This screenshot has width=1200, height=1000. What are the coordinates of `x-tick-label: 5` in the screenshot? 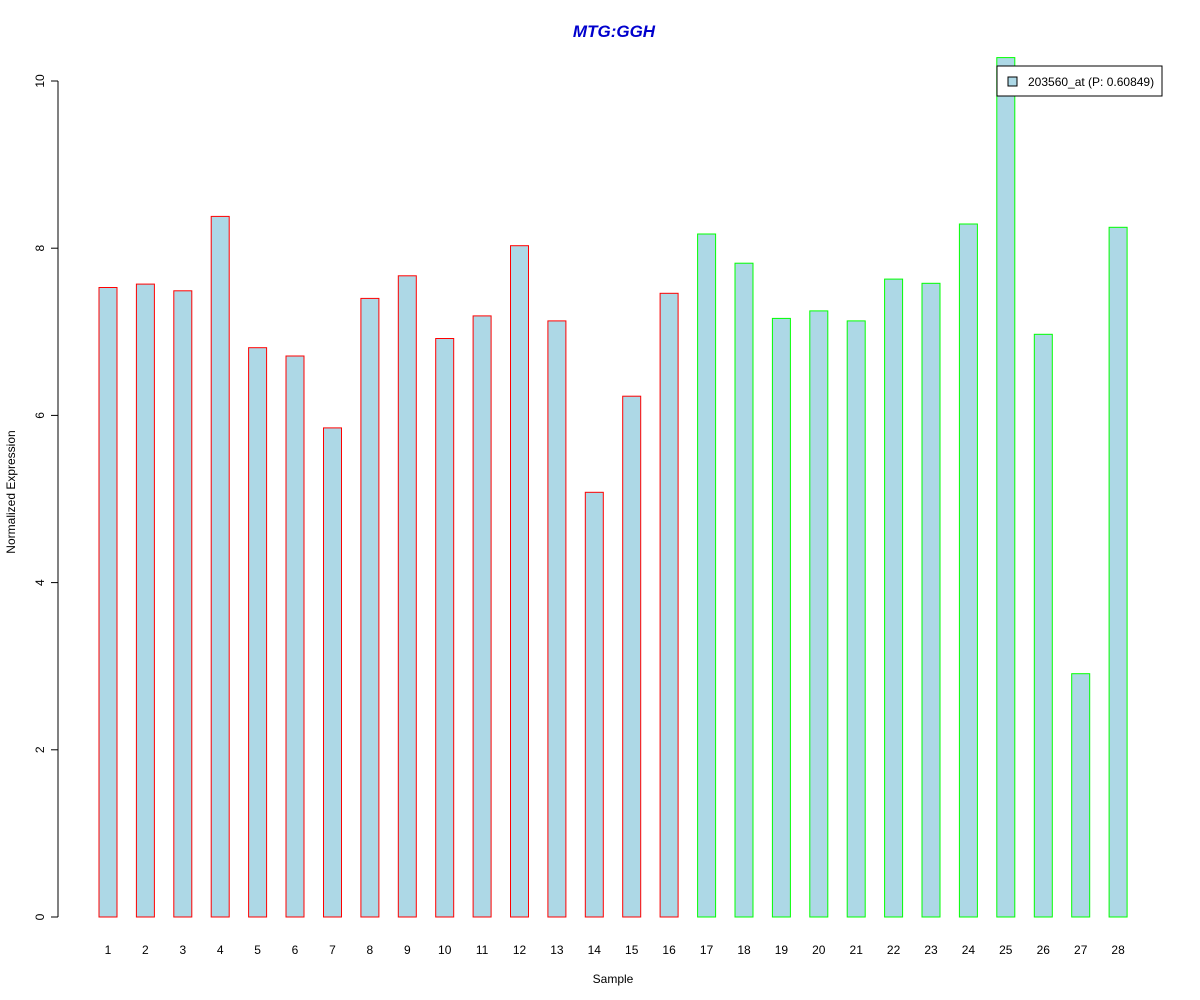 It's located at (257, 950).